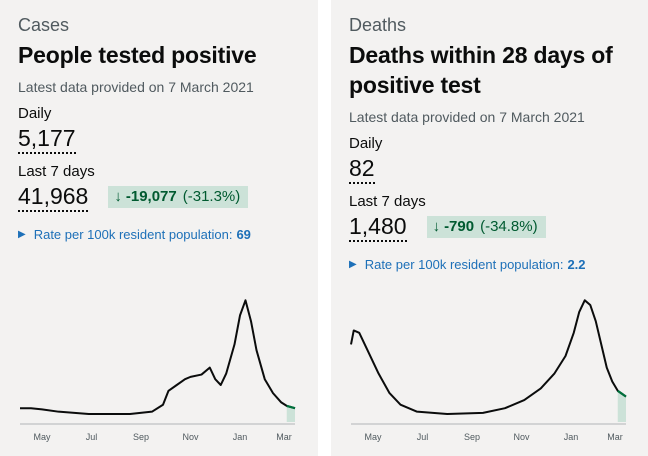 The image size is (648, 456). What do you see at coordinates (211, 196) in the screenshot?
I see `cases-change-pct: (-31.3%)` at bounding box center [211, 196].